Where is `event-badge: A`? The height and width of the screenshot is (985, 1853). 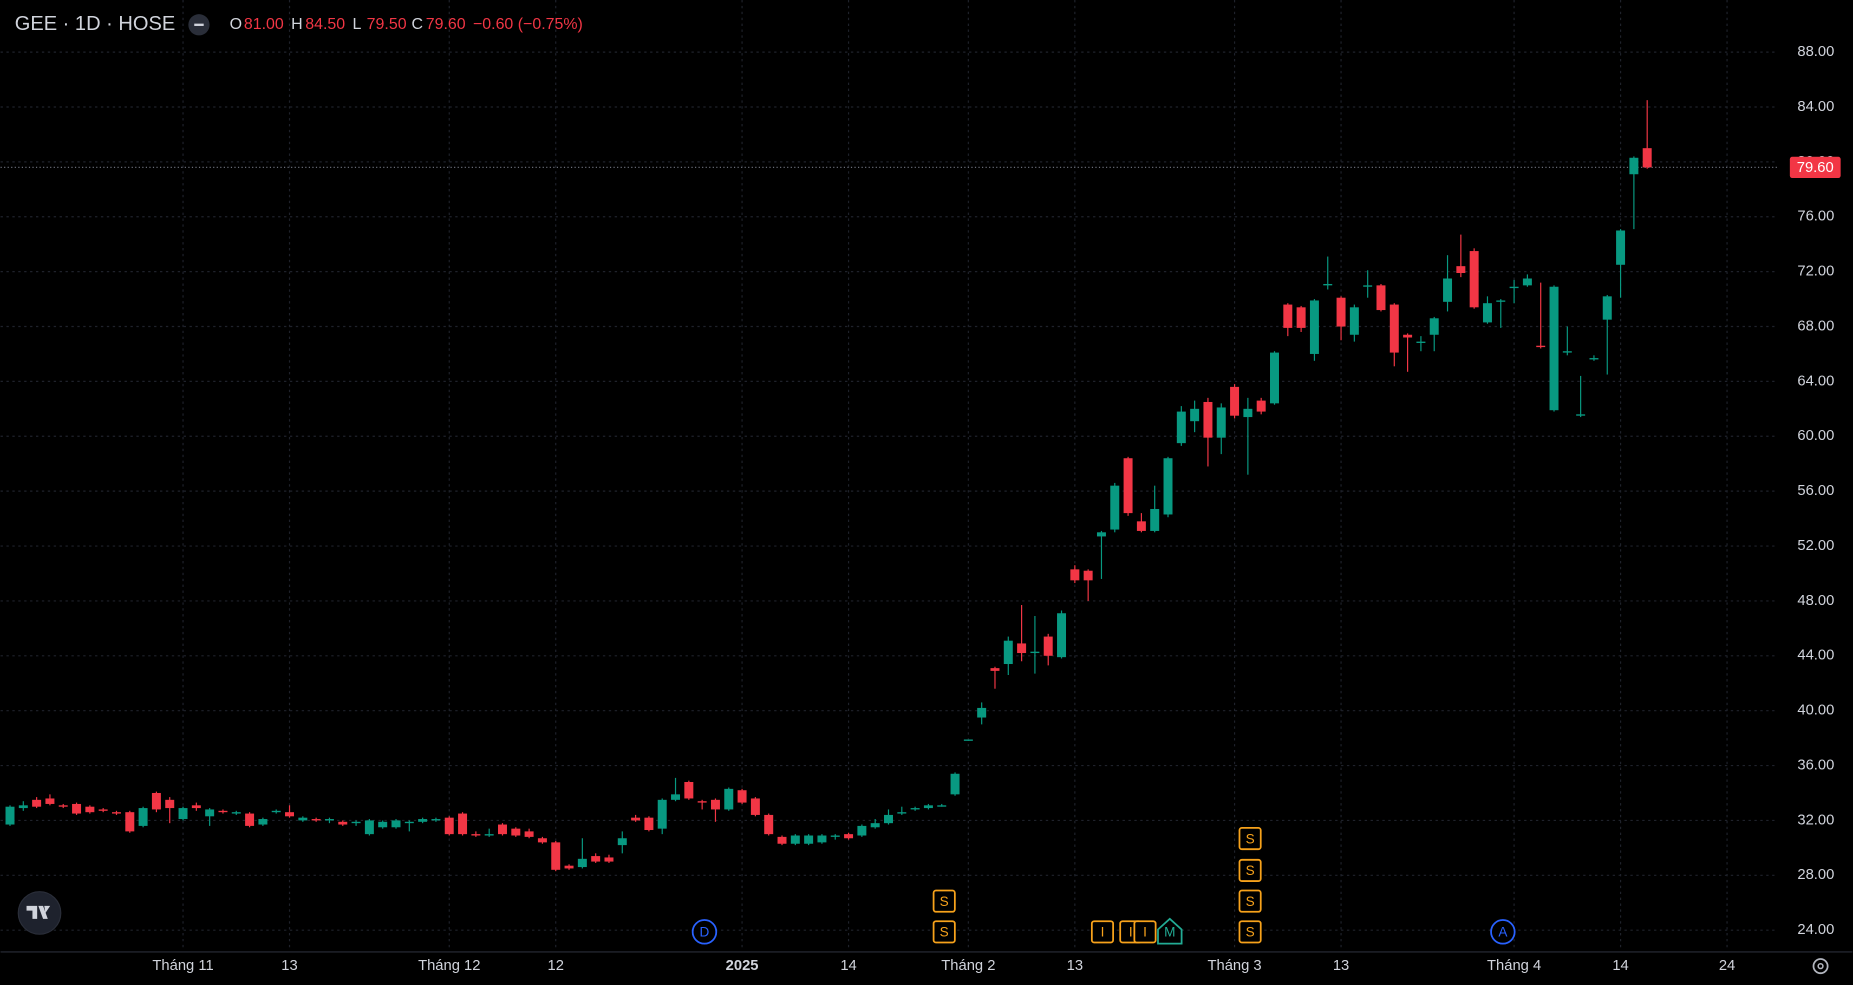 event-badge: A is located at coordinates (1503, 932).